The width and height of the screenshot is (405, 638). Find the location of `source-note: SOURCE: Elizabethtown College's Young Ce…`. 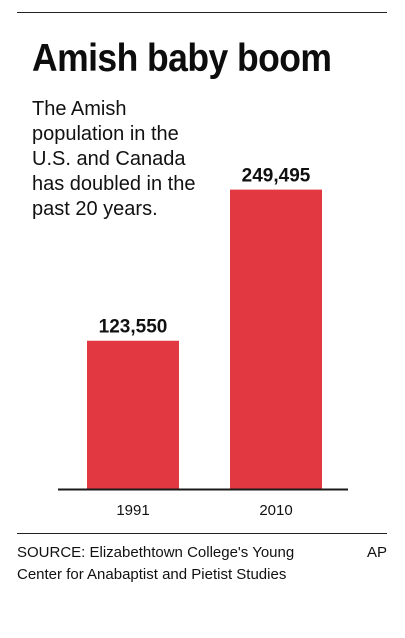

source-note: SOURCE: Elizabethtown College's Young Ce… is located at coordinates (156, 563).